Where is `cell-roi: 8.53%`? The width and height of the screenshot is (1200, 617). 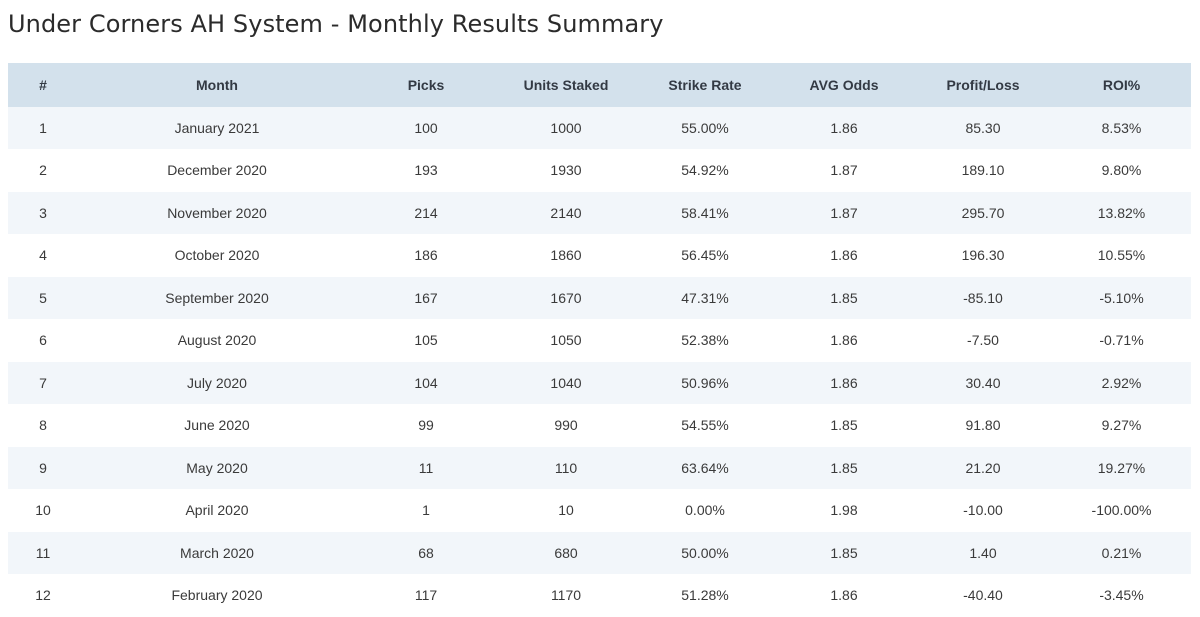 cell-roi: 8.53% is located at coordinates (1121, 128).